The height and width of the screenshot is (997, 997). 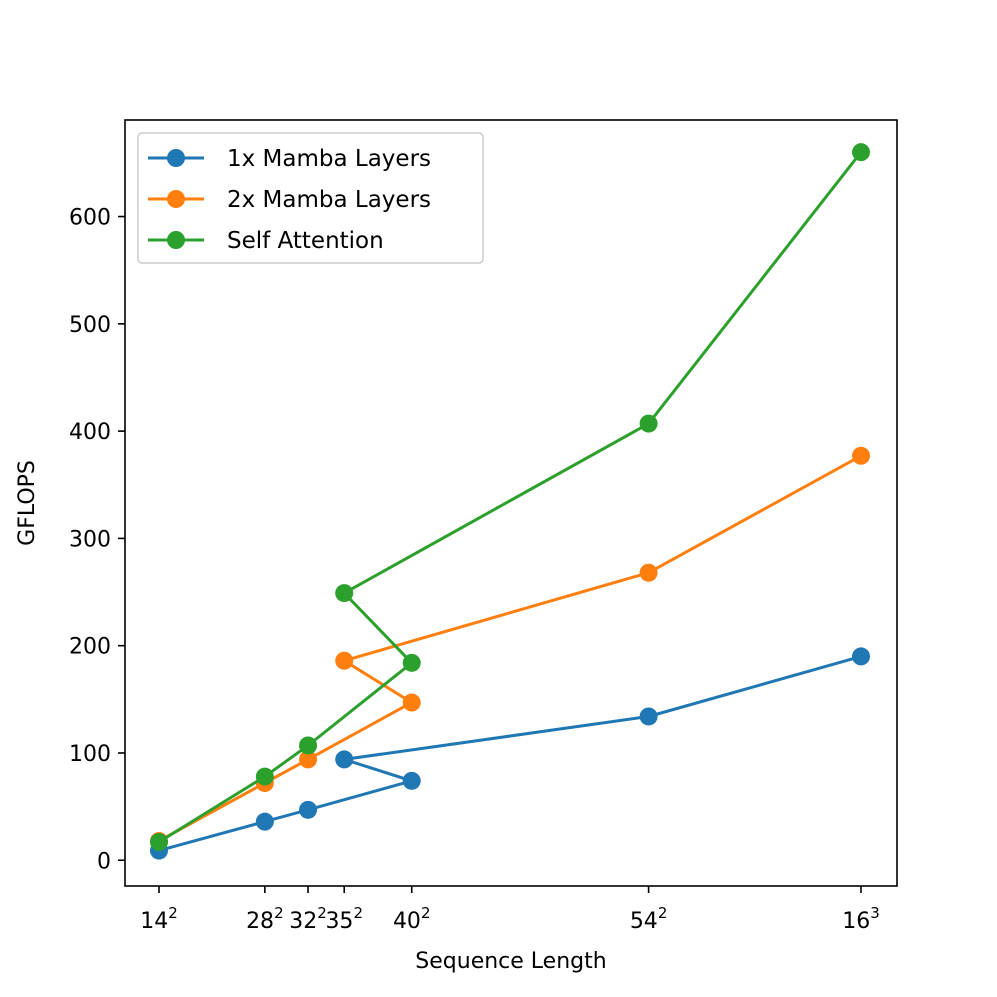 I want to click on x-tick-label: 542, so click(x=649, y=919).